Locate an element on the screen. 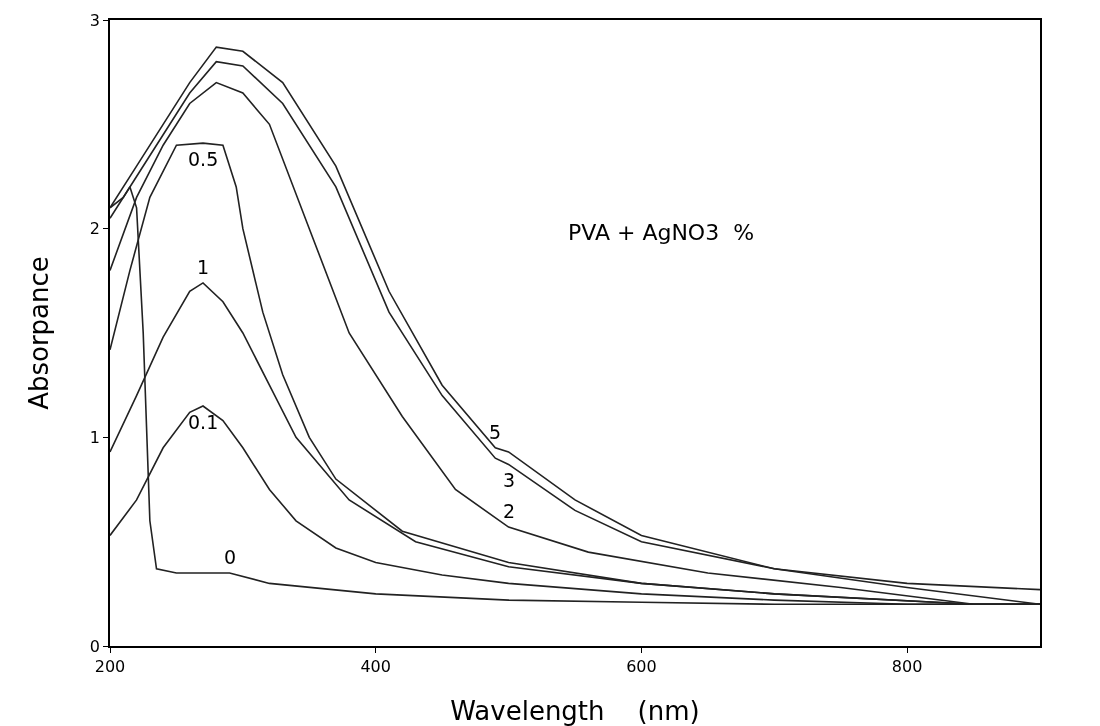 This screenshot has height=726, width=1100. annotation: 0 is located at coordinates (230, 557).